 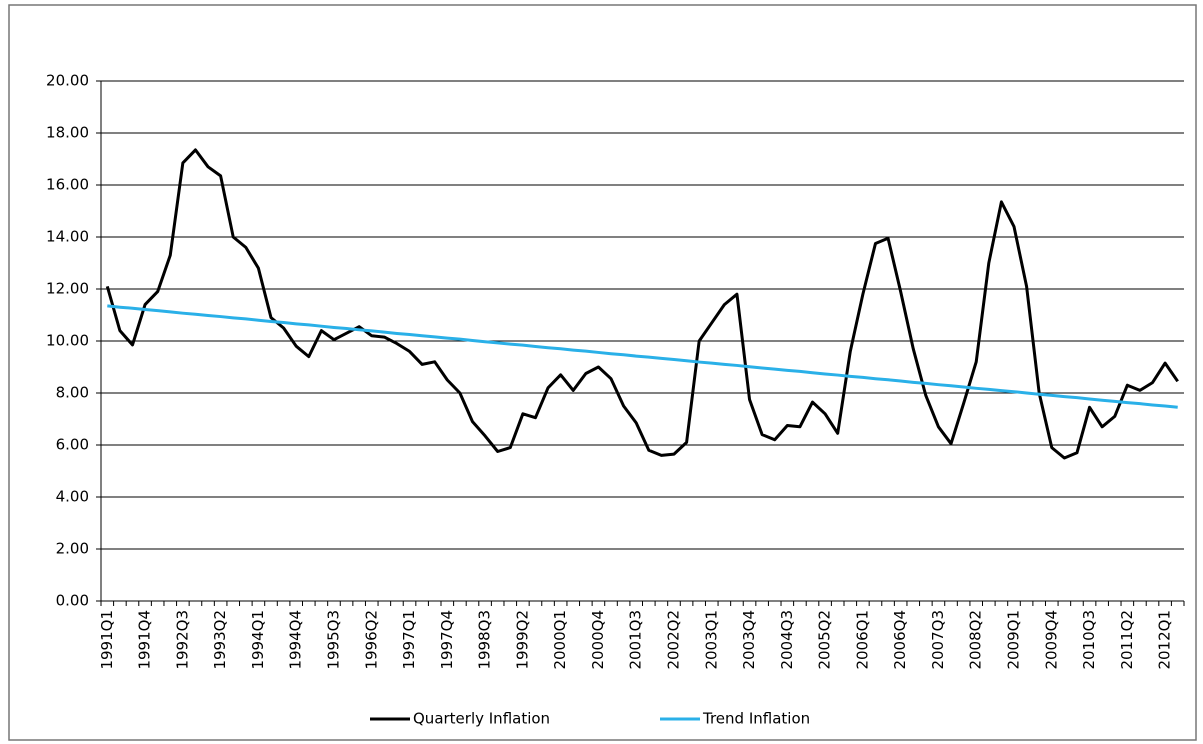 What do you see at coordinates (67, 133) in the screenshot?
I see `y-tick-label: 18.00` at bounding box center [67, 133].